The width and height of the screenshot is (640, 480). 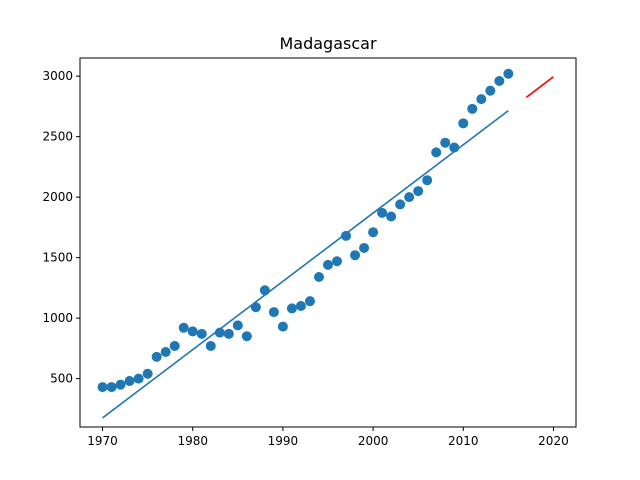 I want to click on chart-title: Madagascar, so click(x=327, y=43).